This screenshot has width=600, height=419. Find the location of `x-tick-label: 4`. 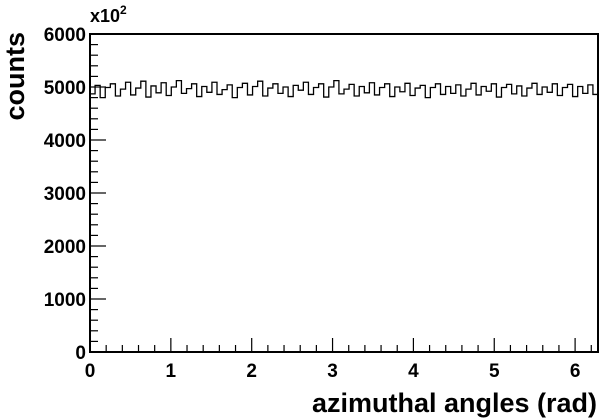

x-tick-label: 4 is located at coordinates (413, 371).